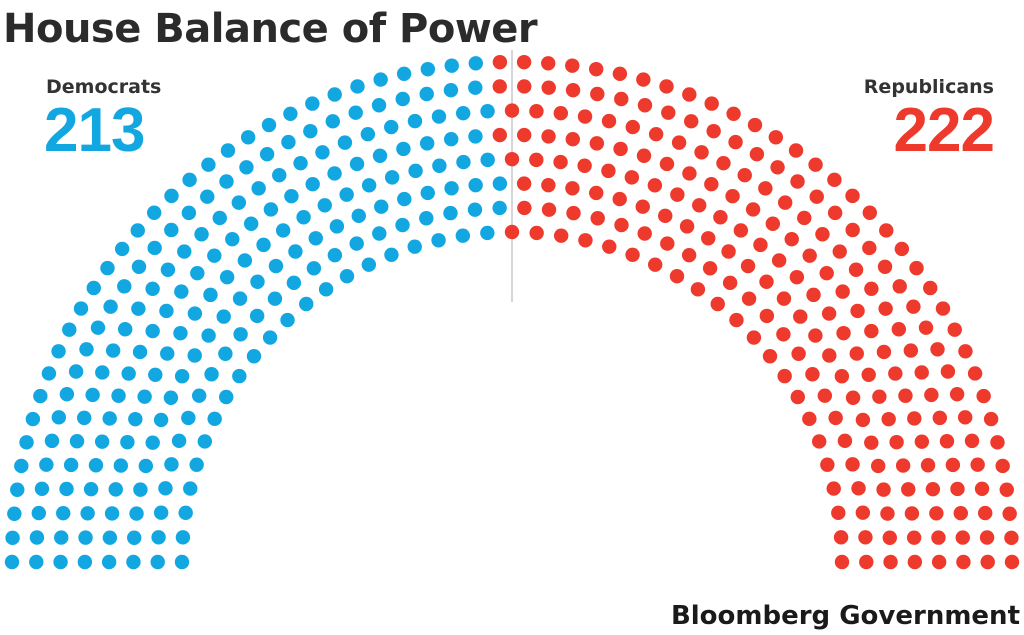 Image resolution: width=1024 pixels, height=635 pixels. What do you see at coordinates (94, 130) in the screenshot?
I see `democrats-seat-count: 213` at bounding box center [94, 130].